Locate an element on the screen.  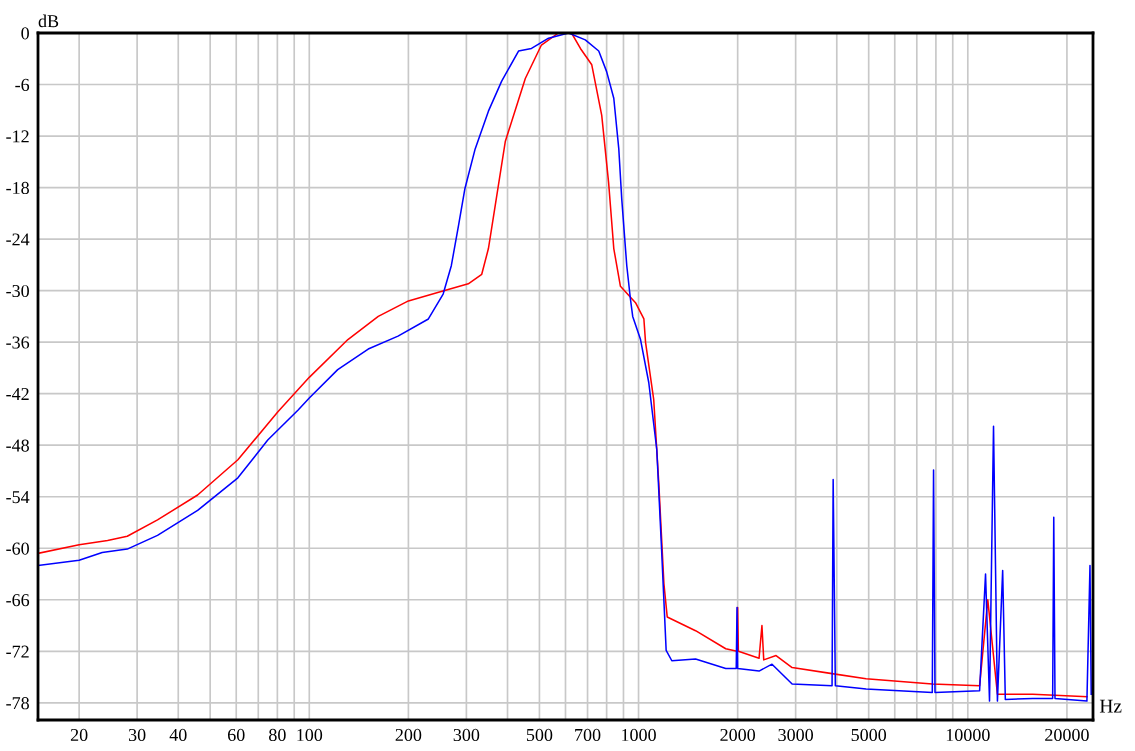
x-tick-label: 40 is located at coordinates (178, 735).